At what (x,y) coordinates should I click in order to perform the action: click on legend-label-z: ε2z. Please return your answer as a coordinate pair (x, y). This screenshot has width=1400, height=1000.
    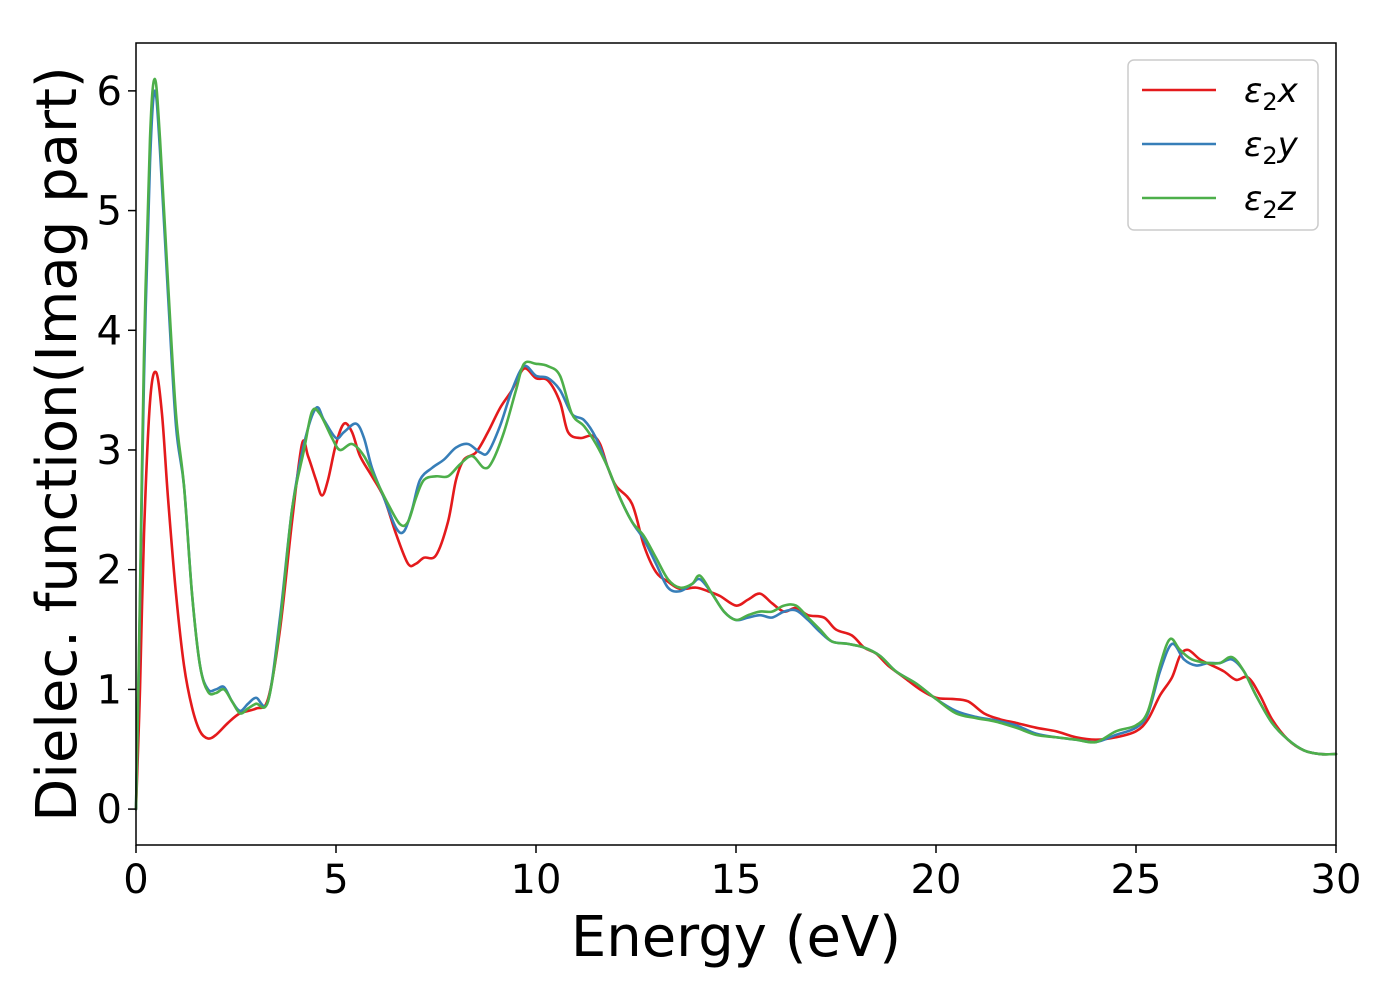
    Looking at the image, I should click on (1270, 201).